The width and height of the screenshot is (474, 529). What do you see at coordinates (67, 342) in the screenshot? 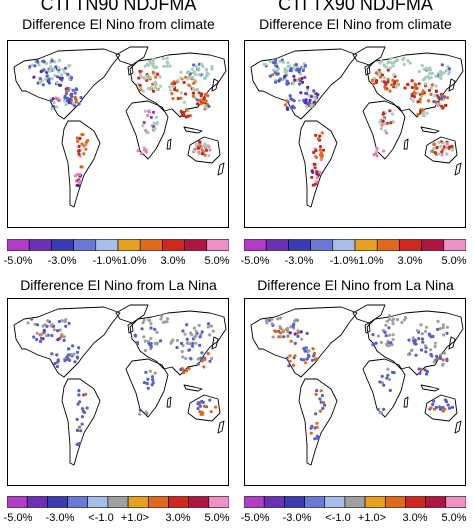
I see `coastline-north-america` at bounding box center [67, 342].